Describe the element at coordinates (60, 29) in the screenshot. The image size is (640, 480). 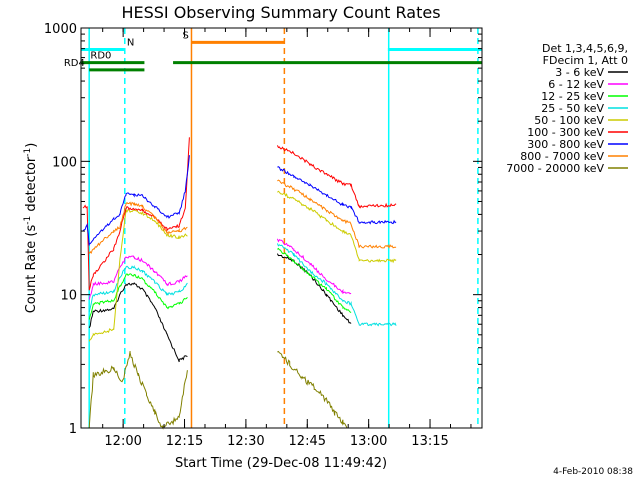
I see `y-tick-label: 1000` at that location.